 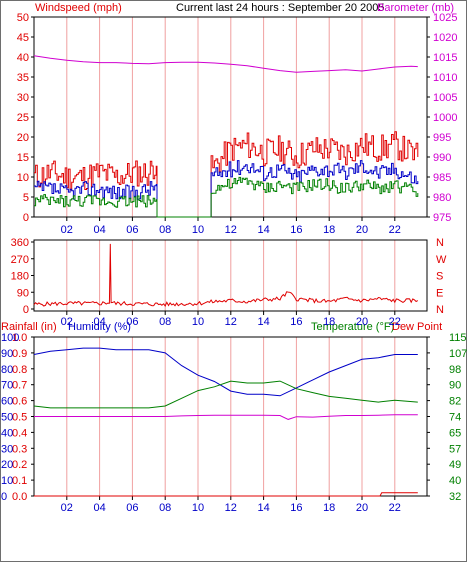 I want to click on humidity-axis-label: Humidity (%), so click(x=99, y=327).